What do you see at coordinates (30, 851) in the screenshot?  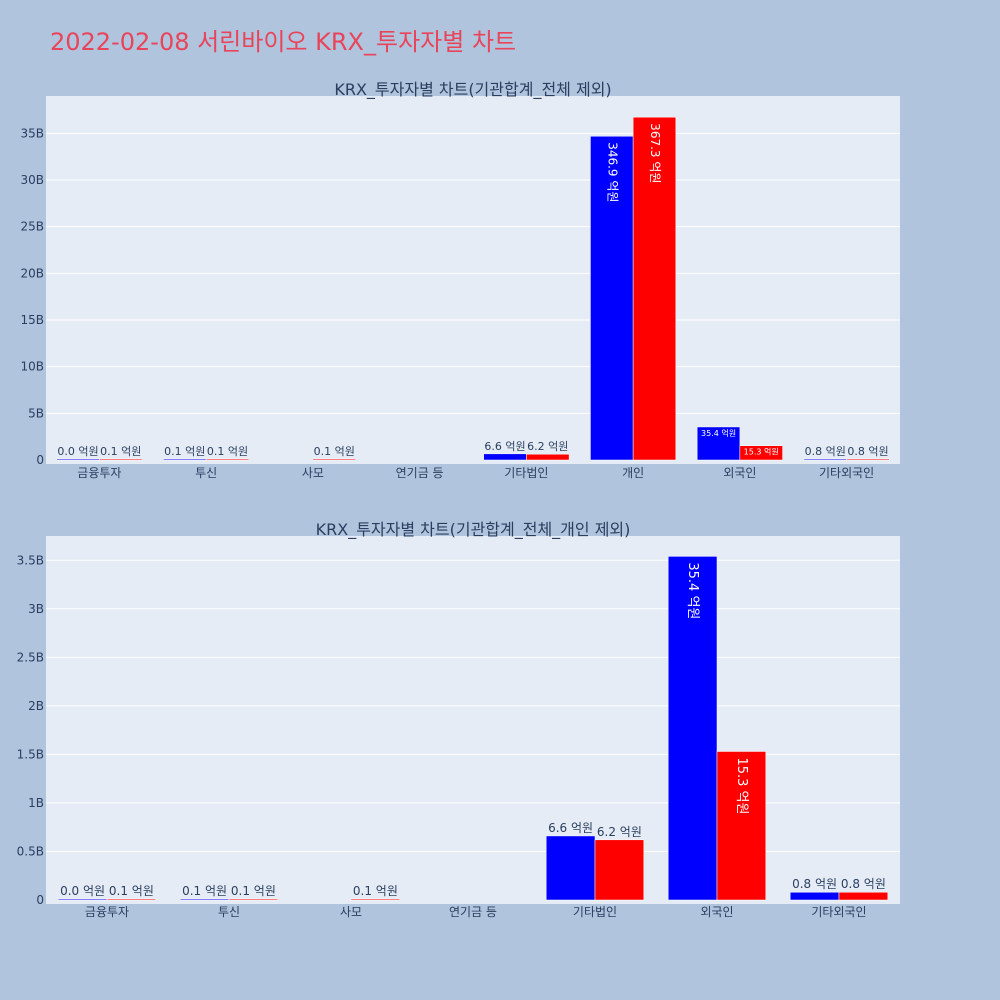 I see `y-tick-label: 0.5B` at bounding box center [30, 851].